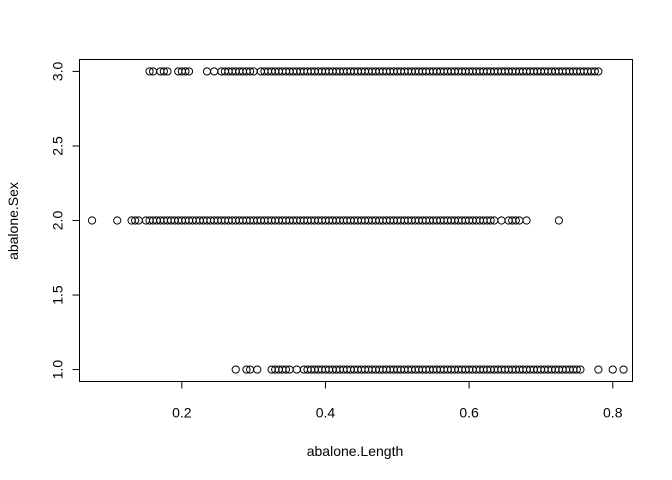 This screenshot has width=672, height=480. I want to click on y-tick-label: 2.5, so click(58, 146).